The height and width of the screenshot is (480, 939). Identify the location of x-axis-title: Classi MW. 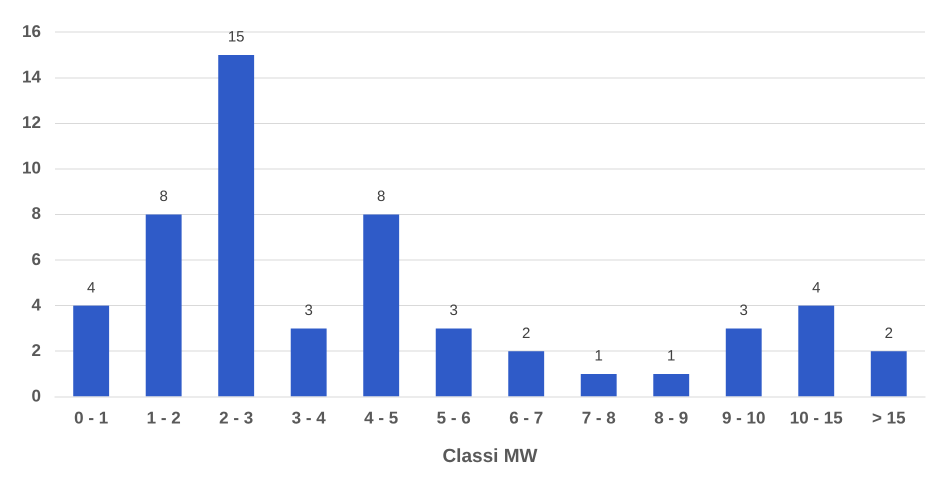
(490, 456).